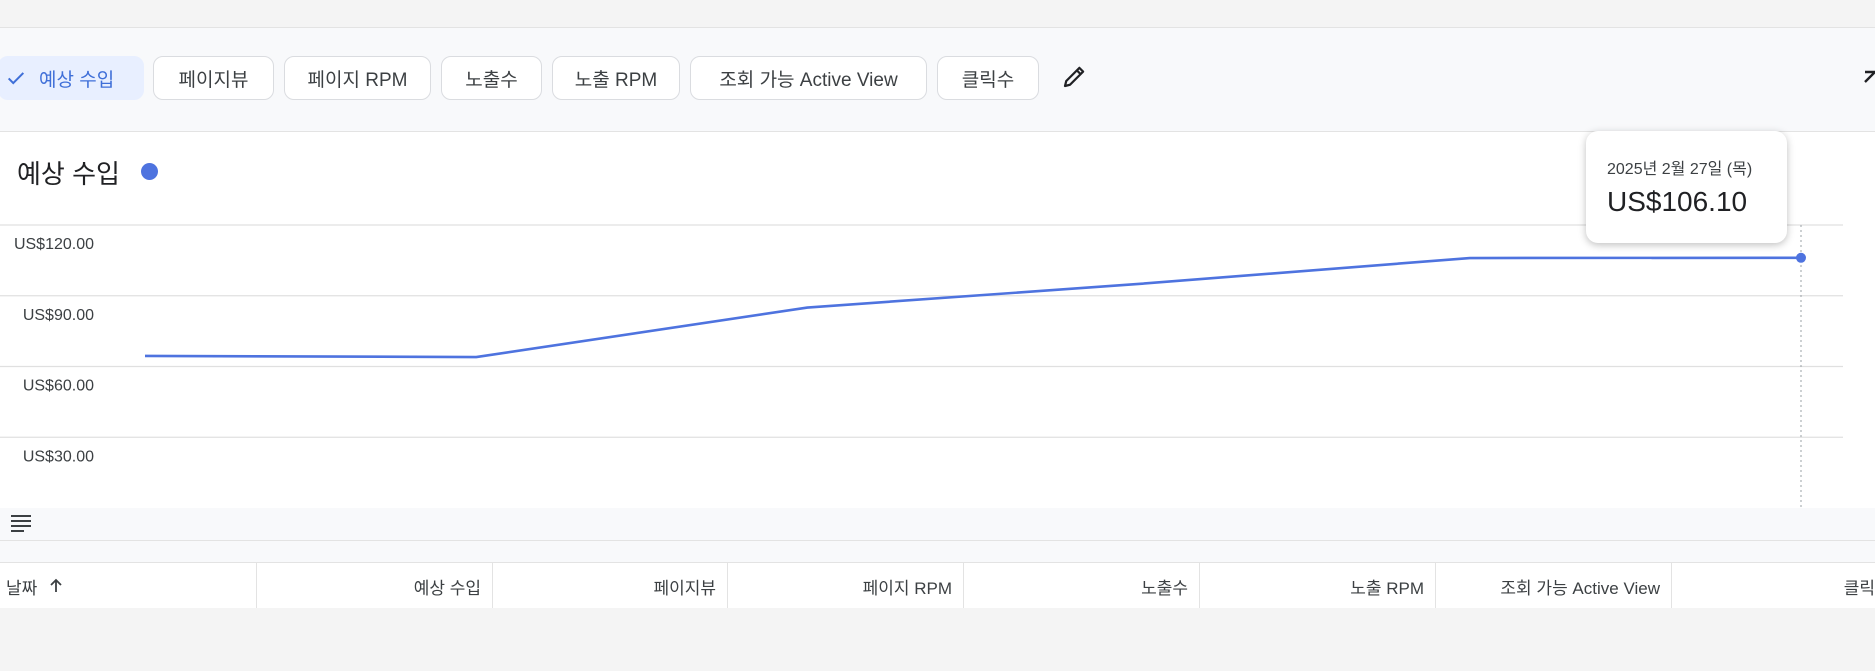 This screenshot has width=1875, height=671. Describe the element at coordinates (937, 535) in the screenshot. I see `x-axis-band` at that location.